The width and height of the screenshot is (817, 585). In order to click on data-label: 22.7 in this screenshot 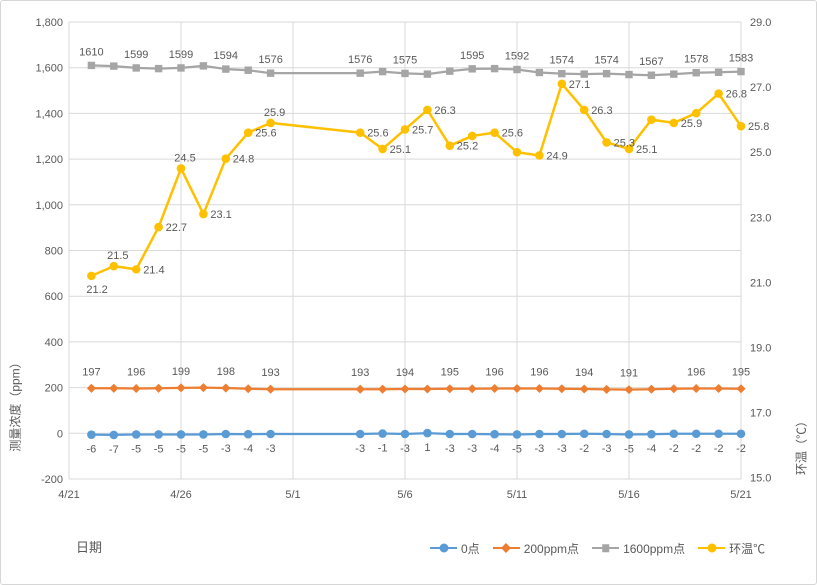, I will do `click(176, 228)`.